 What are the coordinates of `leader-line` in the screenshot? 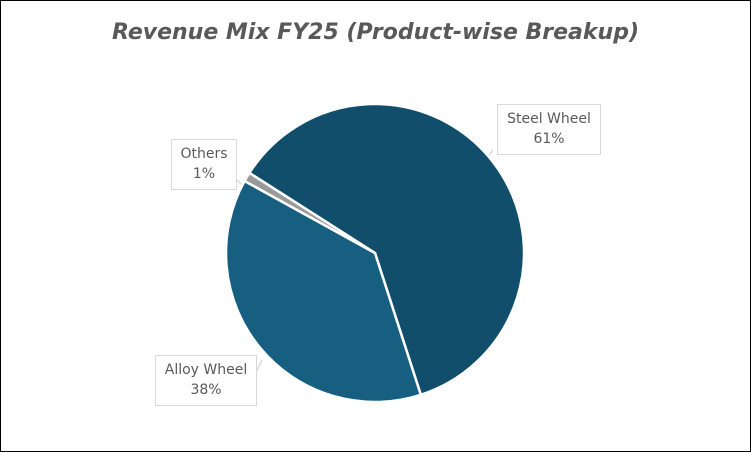 It's located at (259, 366).